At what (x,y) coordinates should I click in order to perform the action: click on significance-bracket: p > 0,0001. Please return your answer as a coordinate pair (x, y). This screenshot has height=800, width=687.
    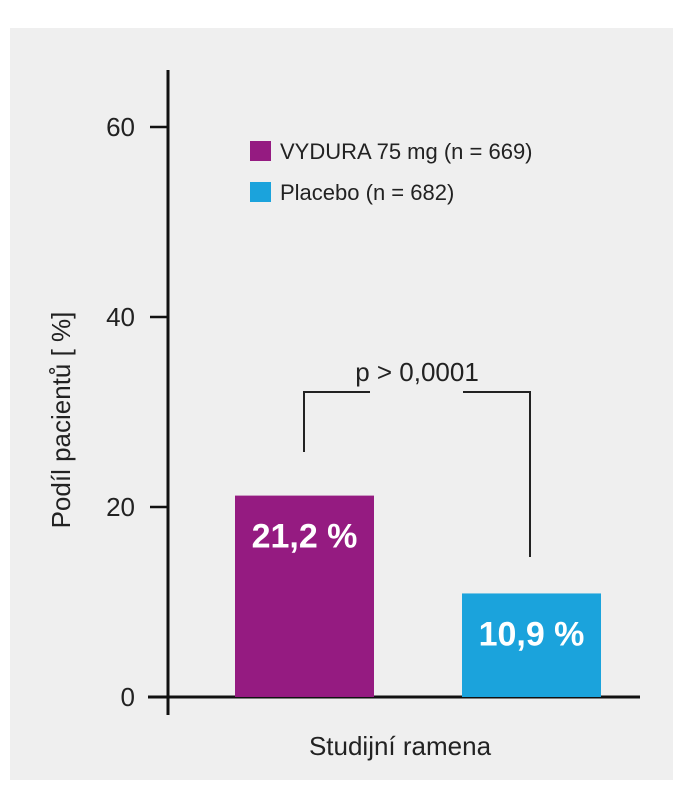
    Looking at the image, I should click on (417, 457).